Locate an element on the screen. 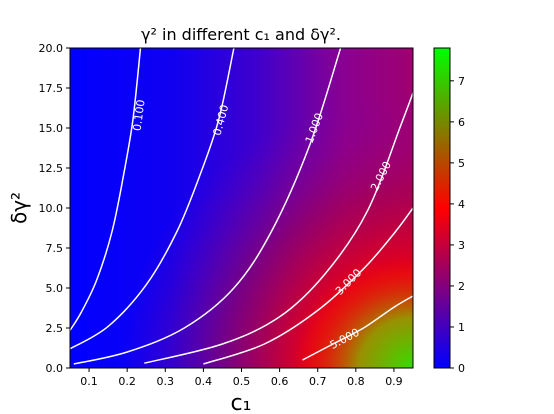 Image resolution: width=554 pixels, height=414 pixels. y-tick-label: 17.5 is located at coordinates (51, 88).